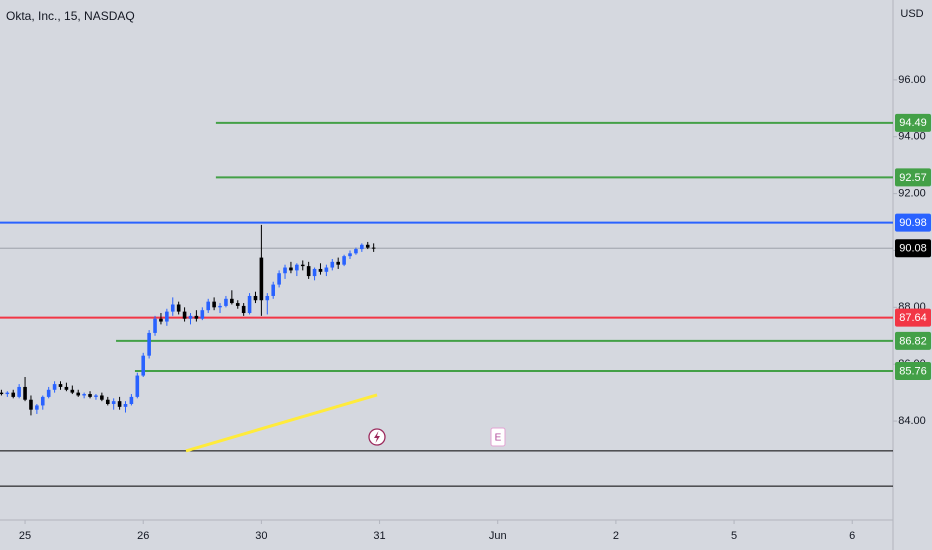  What do you see at coordinates (143, 536) in the screenshot?
I see `x-tick-label: 26` at bounding box center [143, 536].